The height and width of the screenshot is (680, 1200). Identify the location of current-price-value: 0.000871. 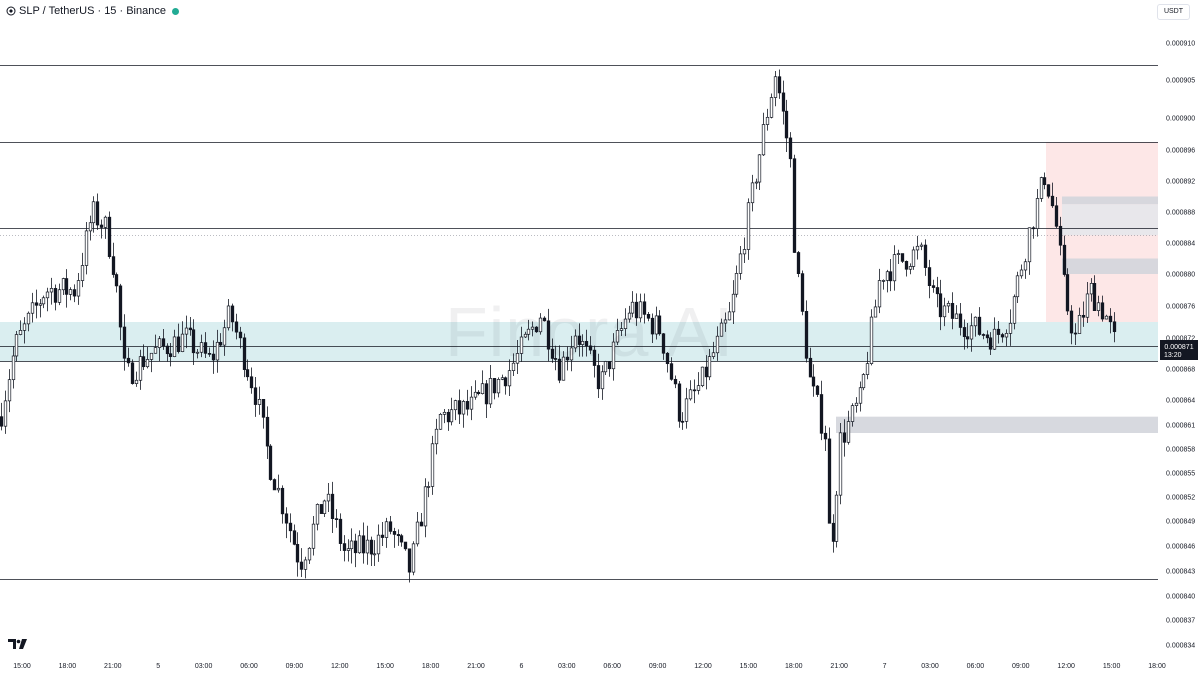
(1178, 347).